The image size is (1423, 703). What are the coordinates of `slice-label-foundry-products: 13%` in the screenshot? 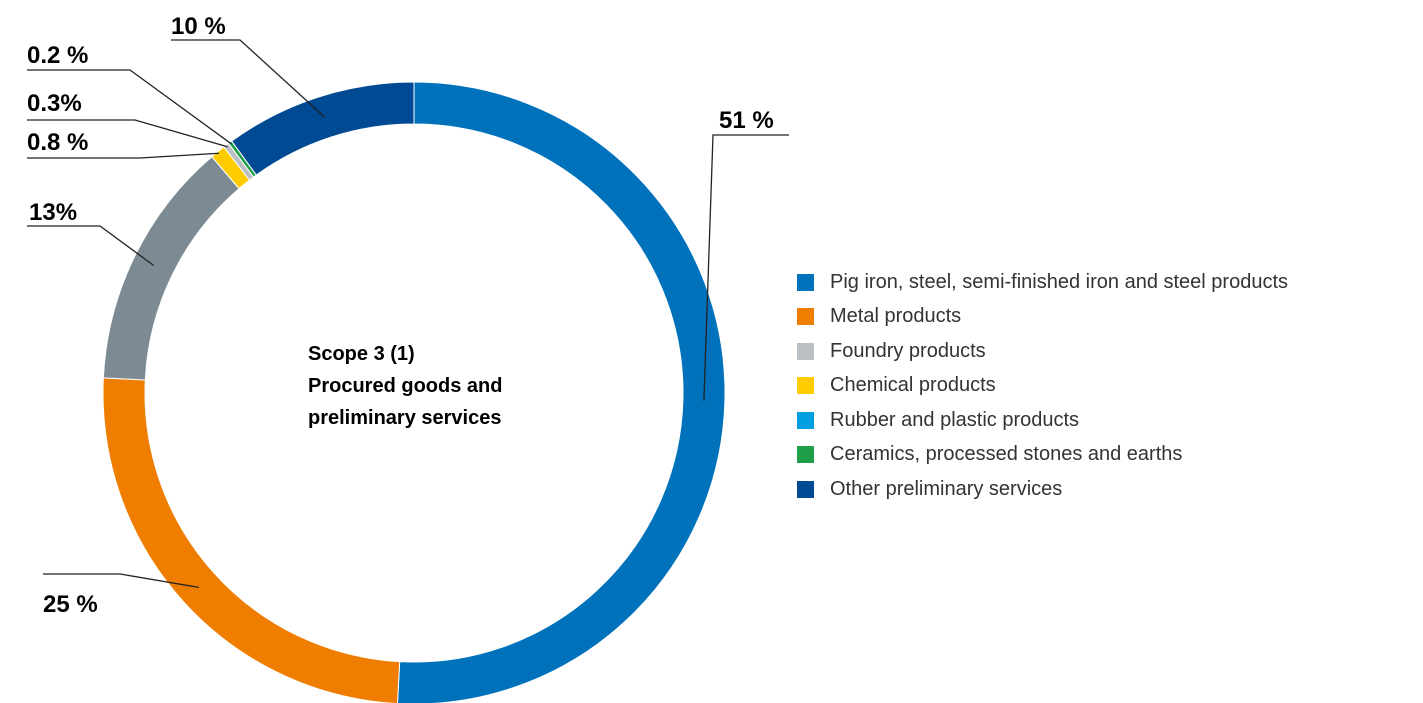 It's located at (53, 212).